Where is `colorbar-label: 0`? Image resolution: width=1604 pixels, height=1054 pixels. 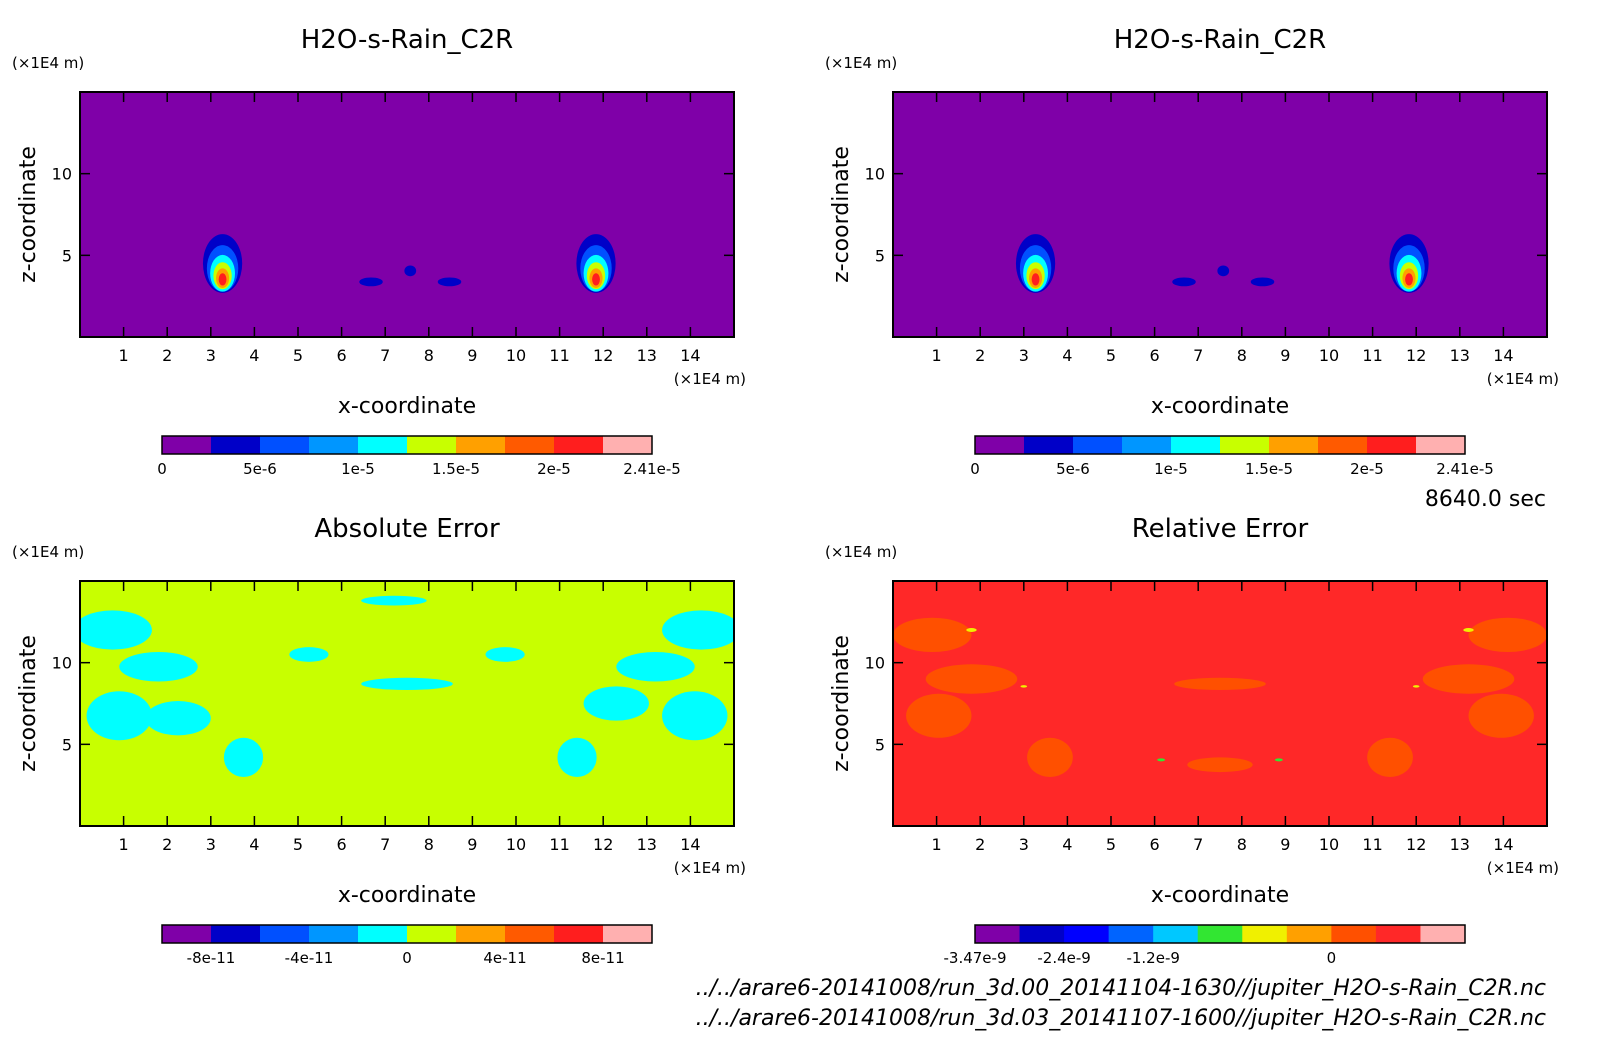 colorbar-label: 0 is located at coordinates (975, 469).